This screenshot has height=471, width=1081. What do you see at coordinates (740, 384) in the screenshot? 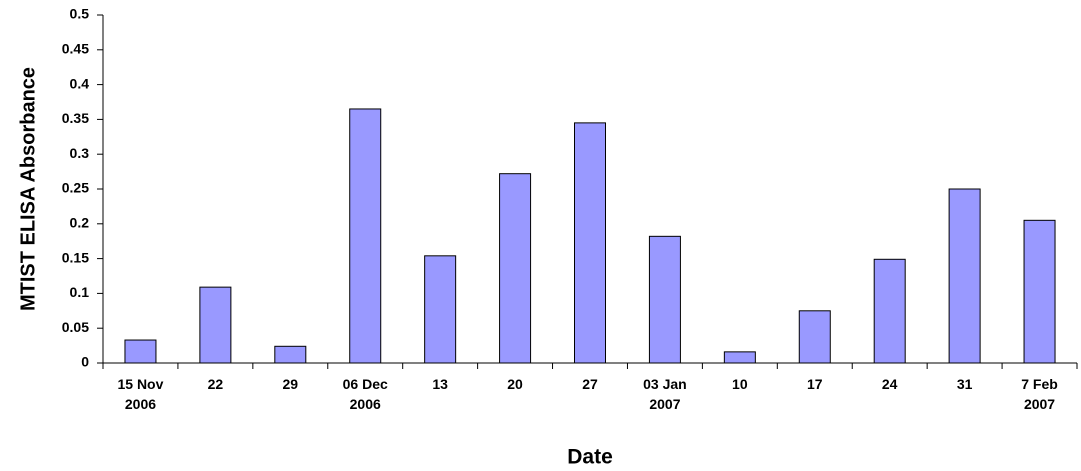
I see `x-tick-label: 10` at bounding box center [740, 384].